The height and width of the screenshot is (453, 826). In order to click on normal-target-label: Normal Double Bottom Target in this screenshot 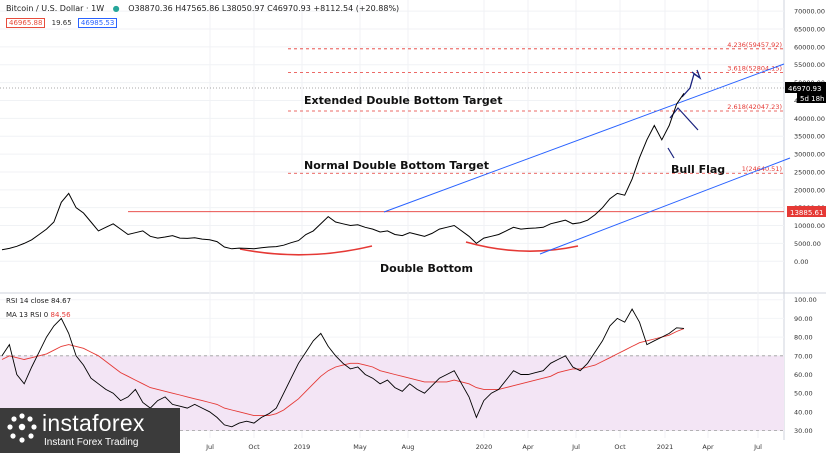, I will do `click(396, 165)`.